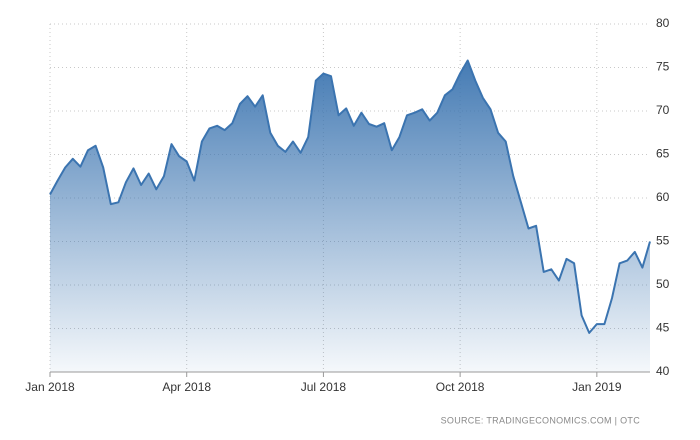  I want to click on source-note: SOURCE: TRADINGECONOMICS.COM | OTC, so click(541, 420).